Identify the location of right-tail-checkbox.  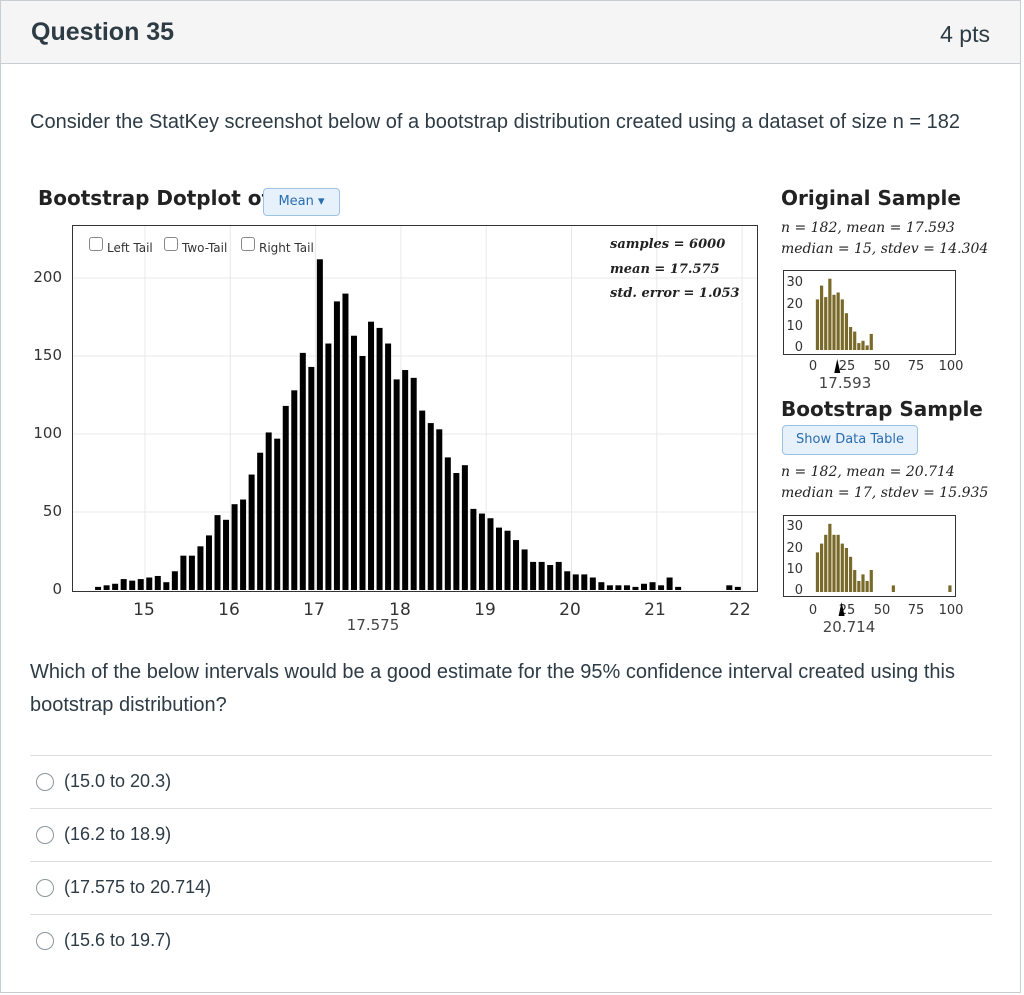
(248, 244).